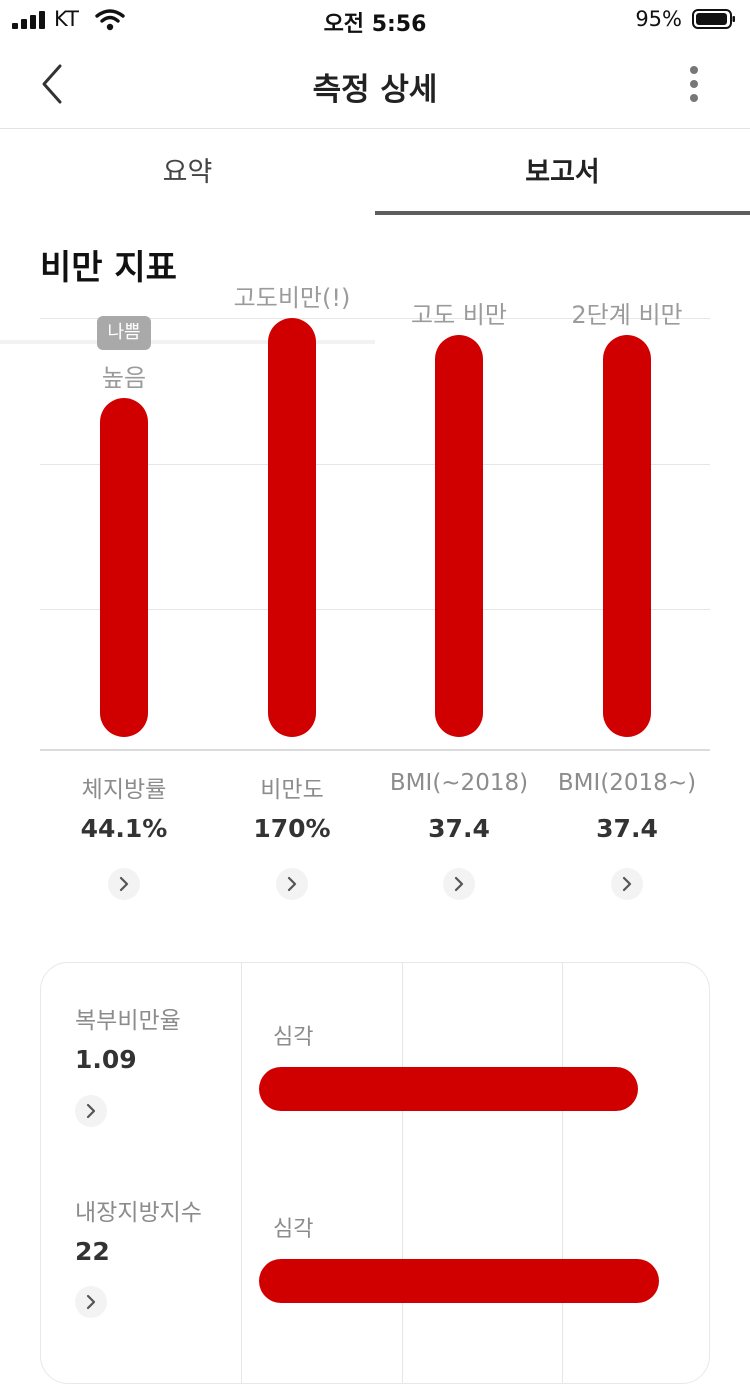  Describe the element at coordinates (713, 19) in the screenshot. I see `battery-icon` at that location.